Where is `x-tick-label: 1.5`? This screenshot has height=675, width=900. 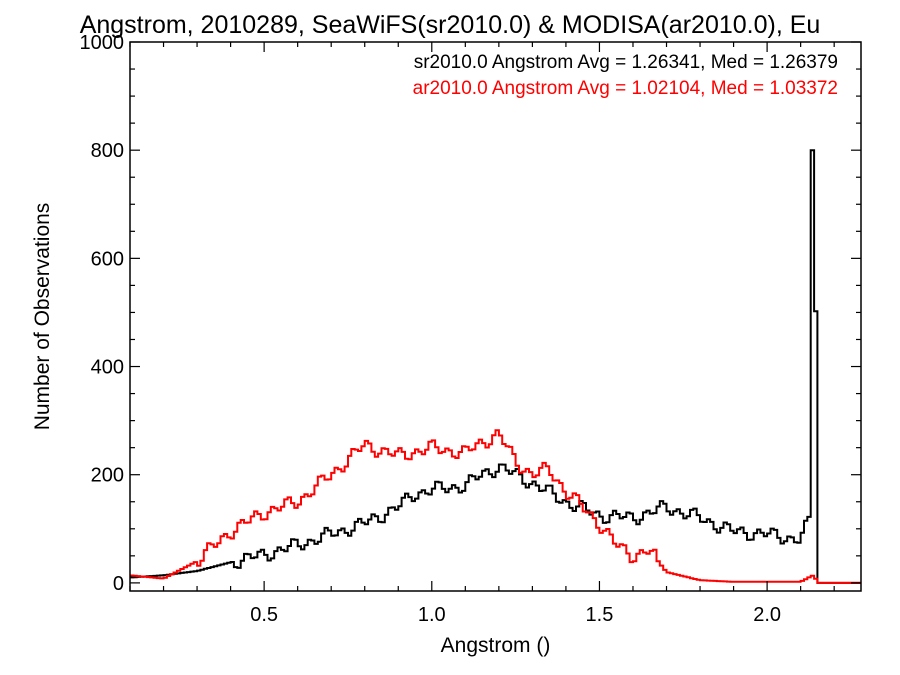 x-tick-label: 1.5 is located at coordinates (600, 615).